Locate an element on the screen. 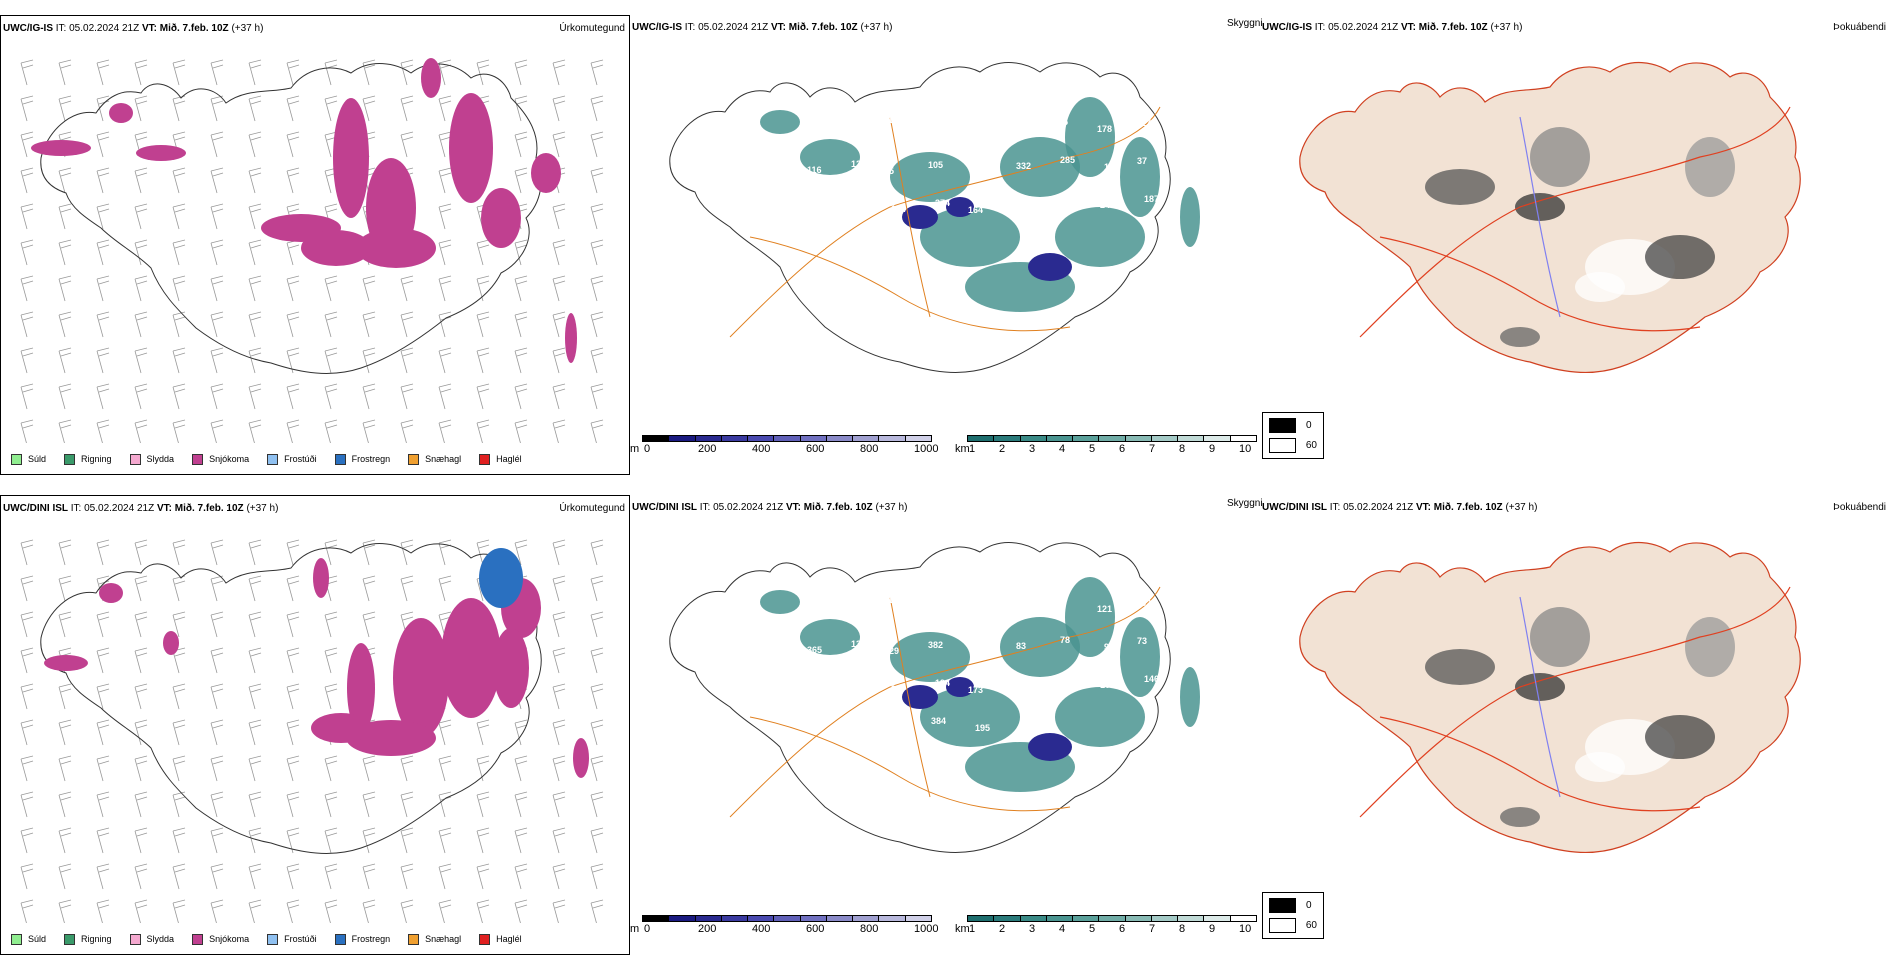 The image size is (1900, 955). colorbar-tick-label: 8 is located at coordinates (1182, 929).